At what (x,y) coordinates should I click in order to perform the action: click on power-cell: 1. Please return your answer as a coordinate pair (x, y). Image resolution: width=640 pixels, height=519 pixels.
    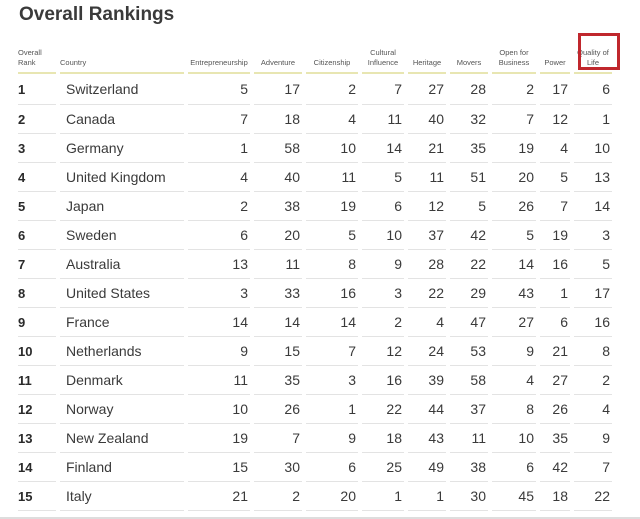
    Looking at the image, I should click on (555, 293).